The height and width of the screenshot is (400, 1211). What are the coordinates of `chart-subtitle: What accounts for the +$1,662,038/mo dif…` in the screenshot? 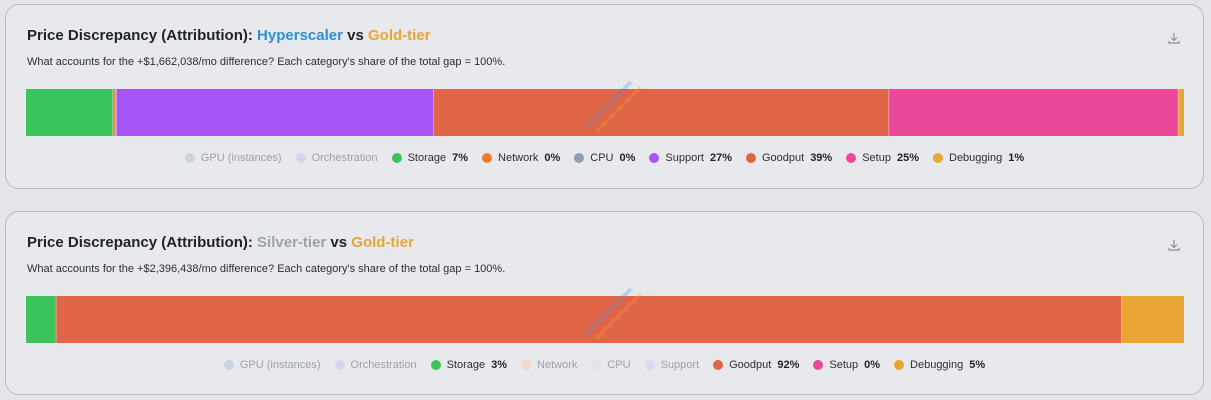 It's located at (266, 62).